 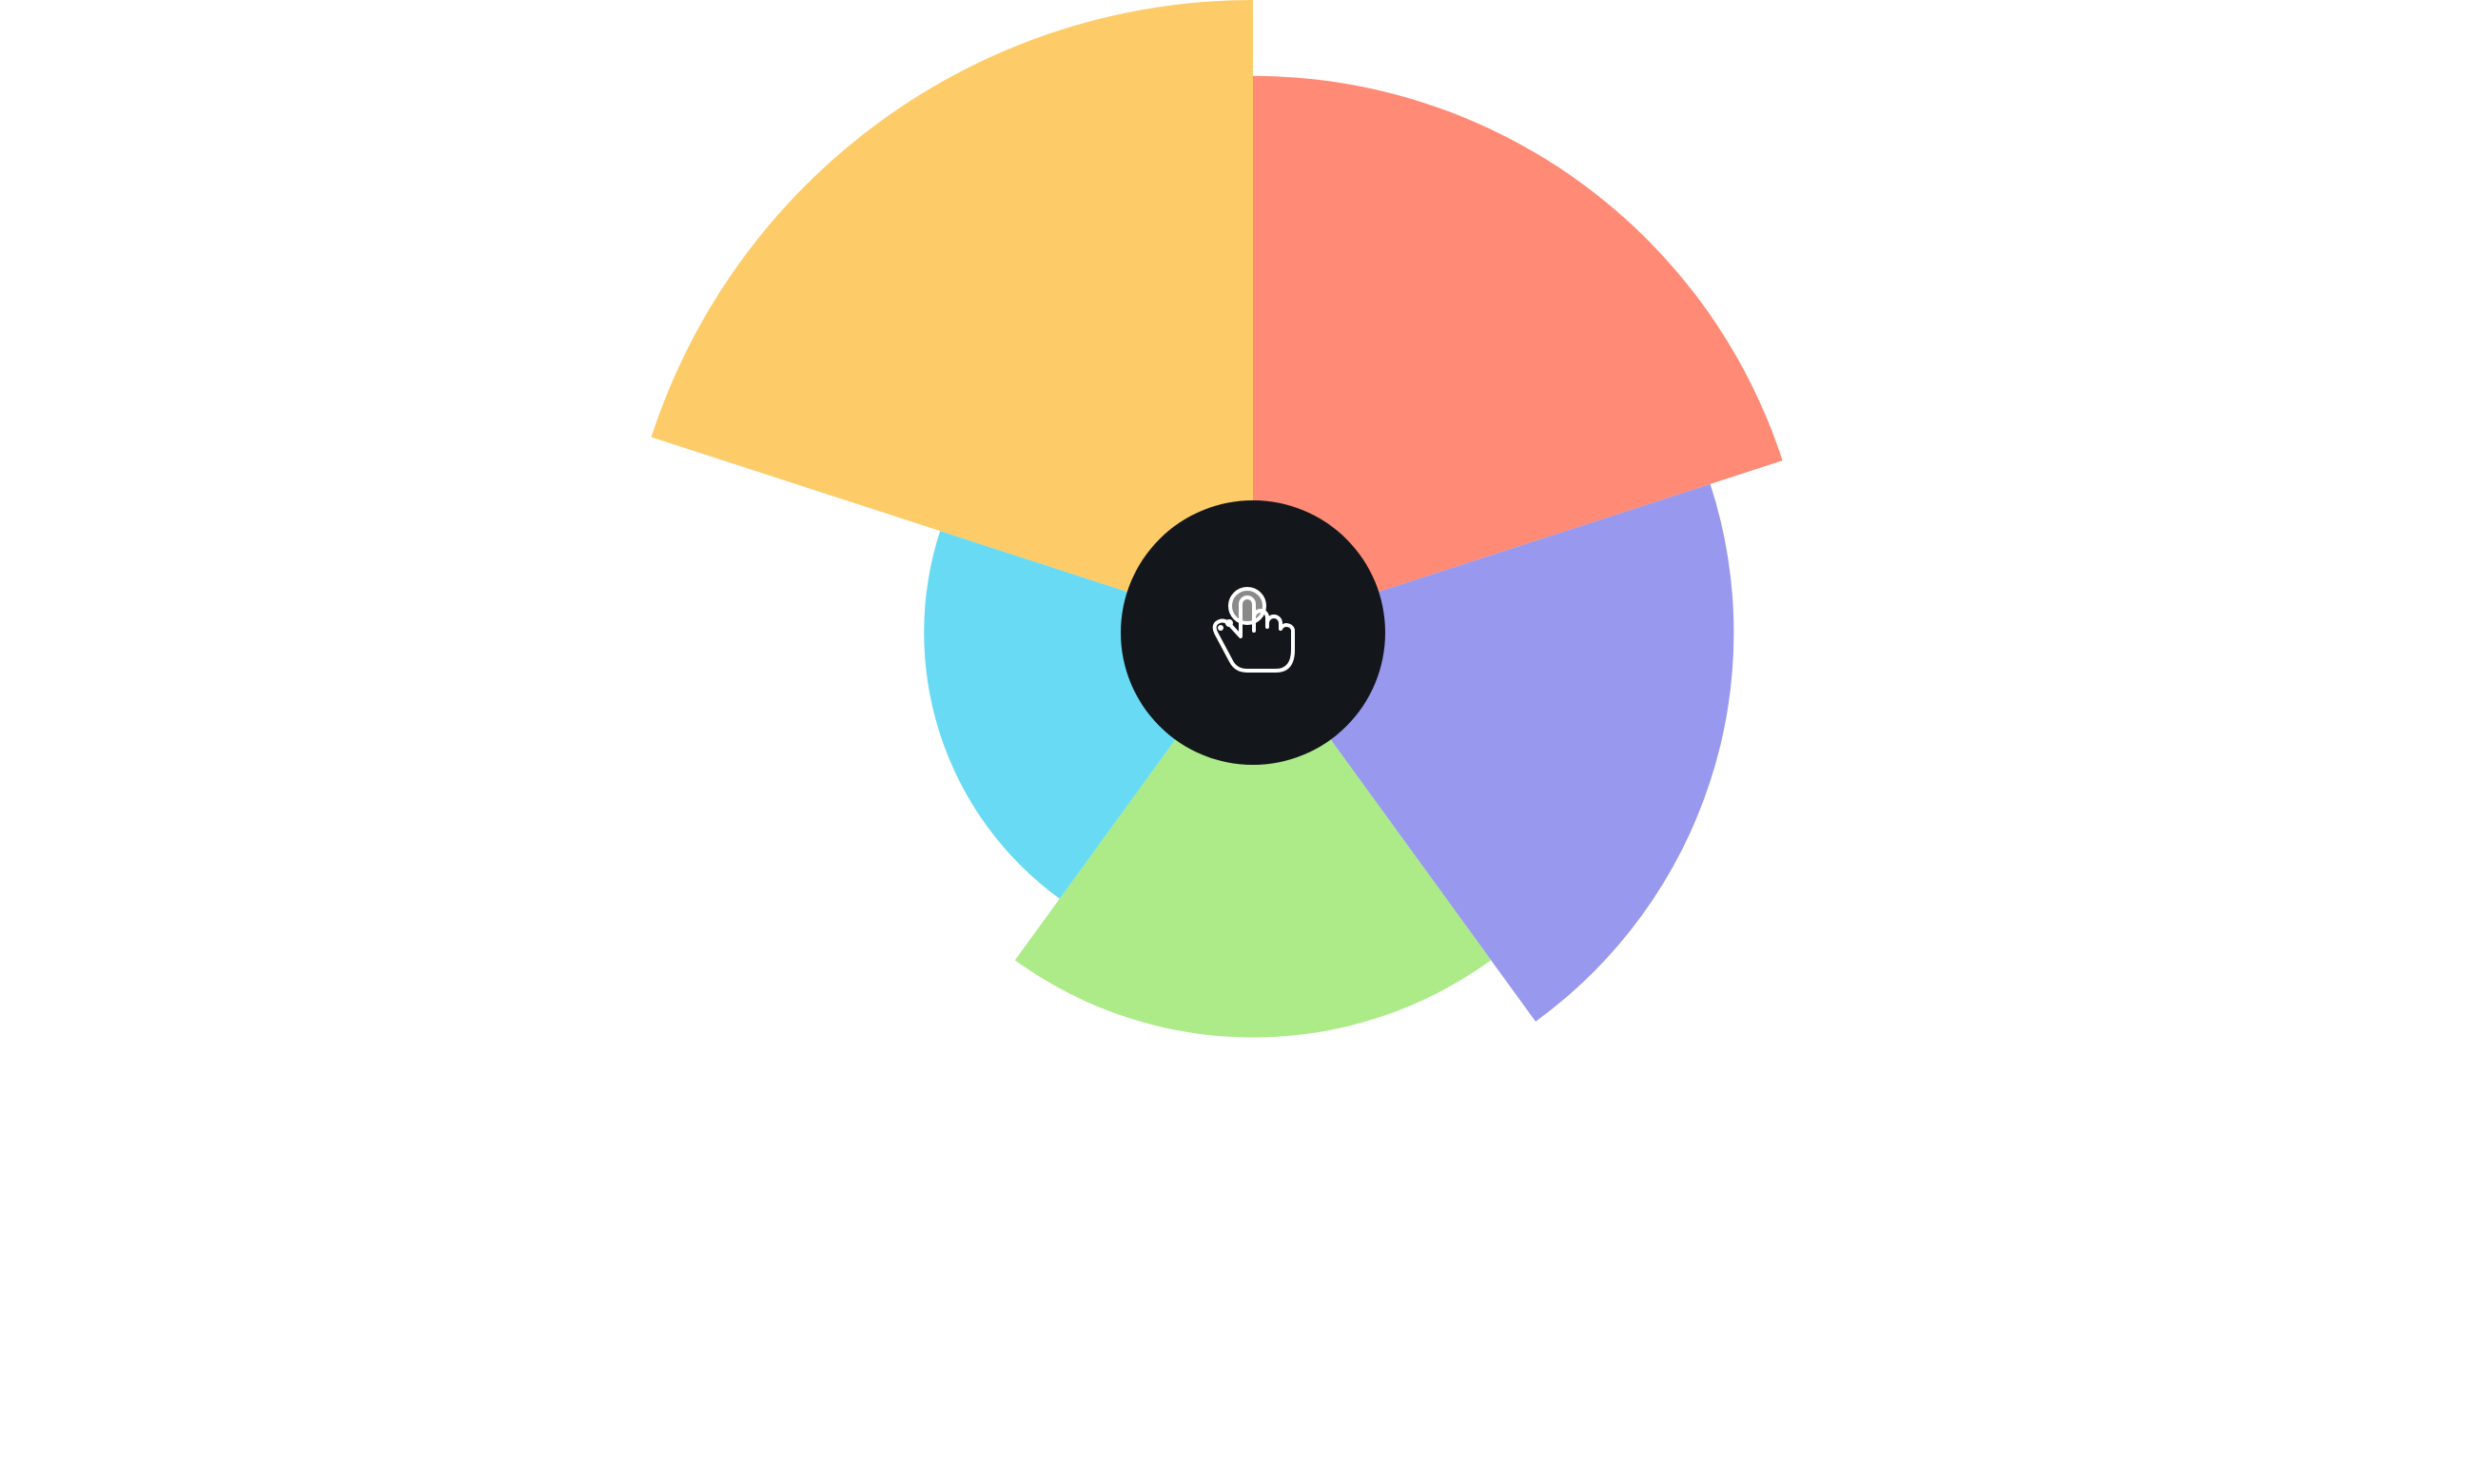 I want to click on center-button, so click(x=1253, y=632).